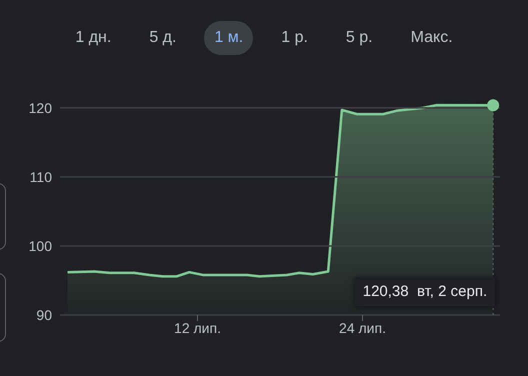  Describe the element at coordinates (44, 314) in the screenshot. I see `y-tick-label: 90` at that location.